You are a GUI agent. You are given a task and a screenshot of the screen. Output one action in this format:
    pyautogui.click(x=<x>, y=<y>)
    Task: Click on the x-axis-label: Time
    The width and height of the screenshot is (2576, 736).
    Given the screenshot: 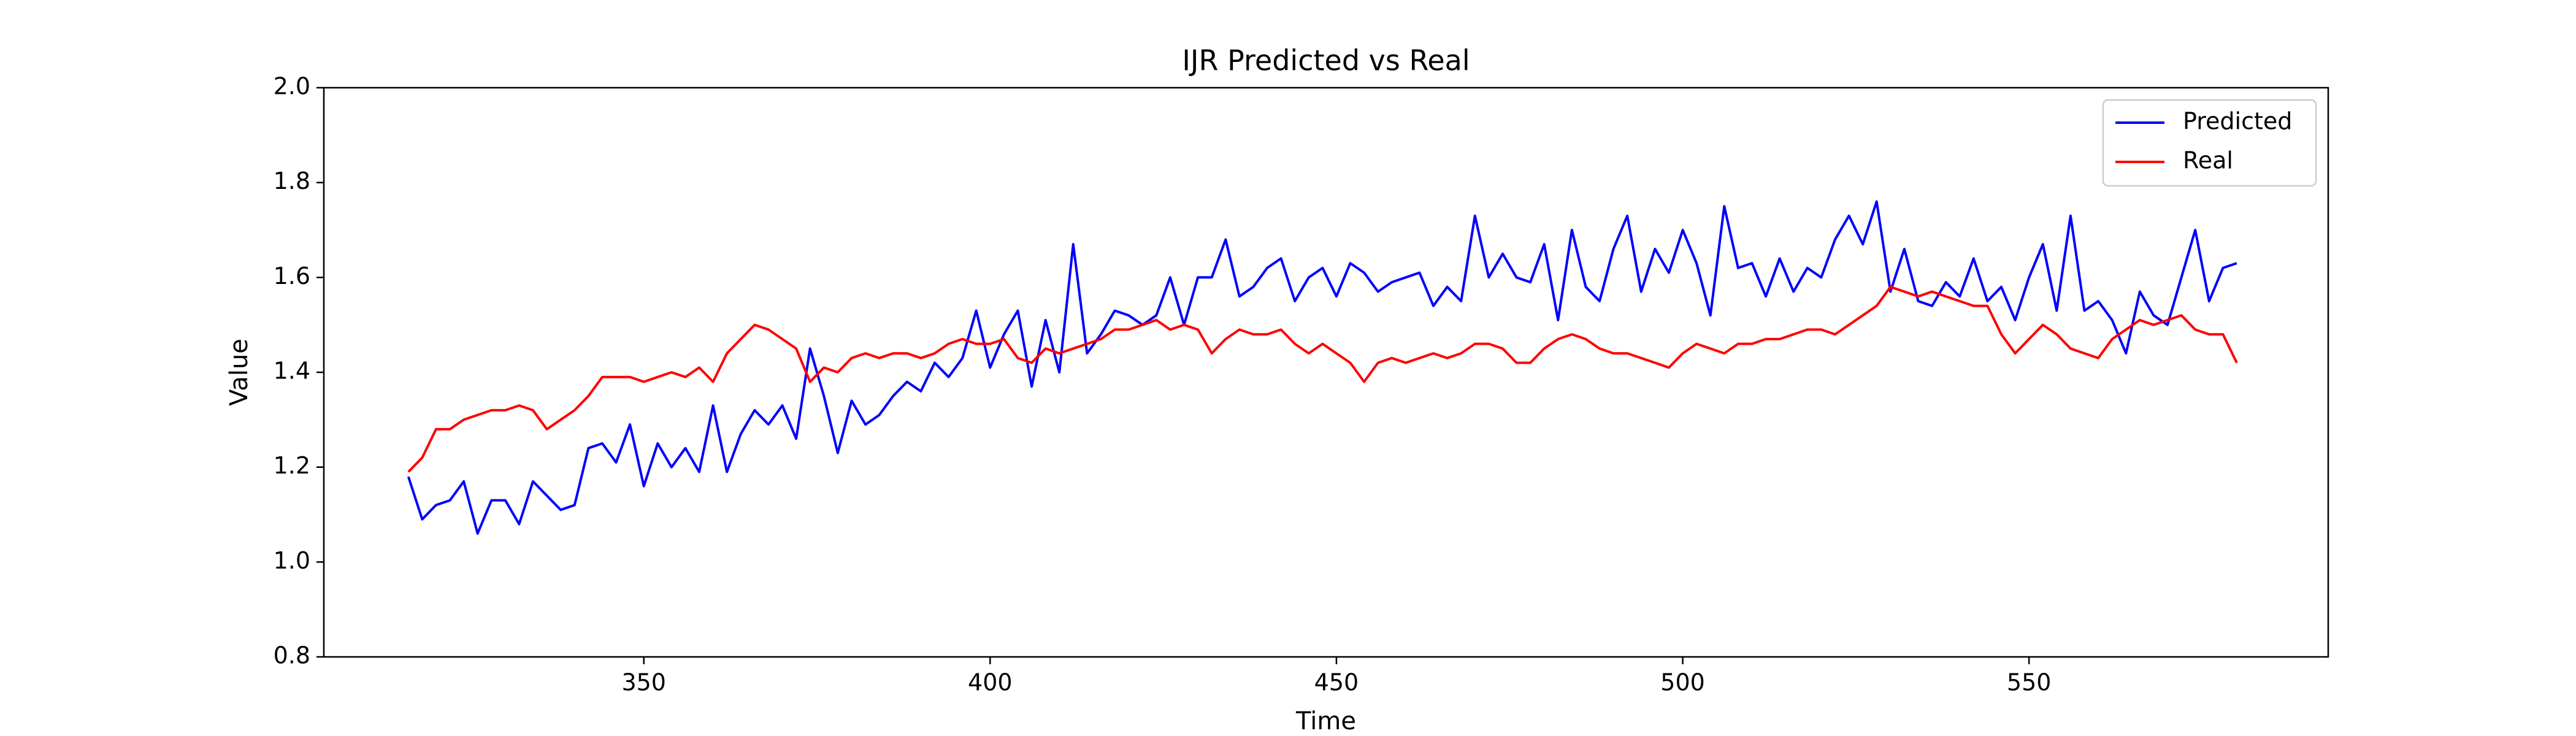 What is the action you would take?
    pyautogui.click(x=1325, y=721)
    